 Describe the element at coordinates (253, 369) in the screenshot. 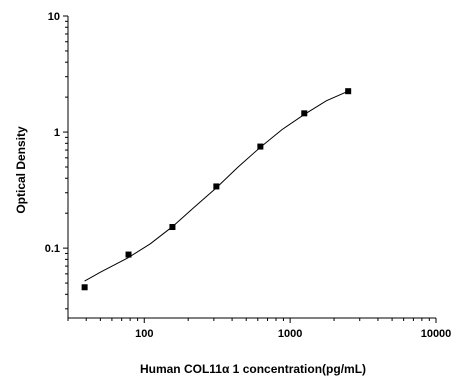

I see `x-axis-title: Human COL11α 1 concentration(pg/mL)` at that location.